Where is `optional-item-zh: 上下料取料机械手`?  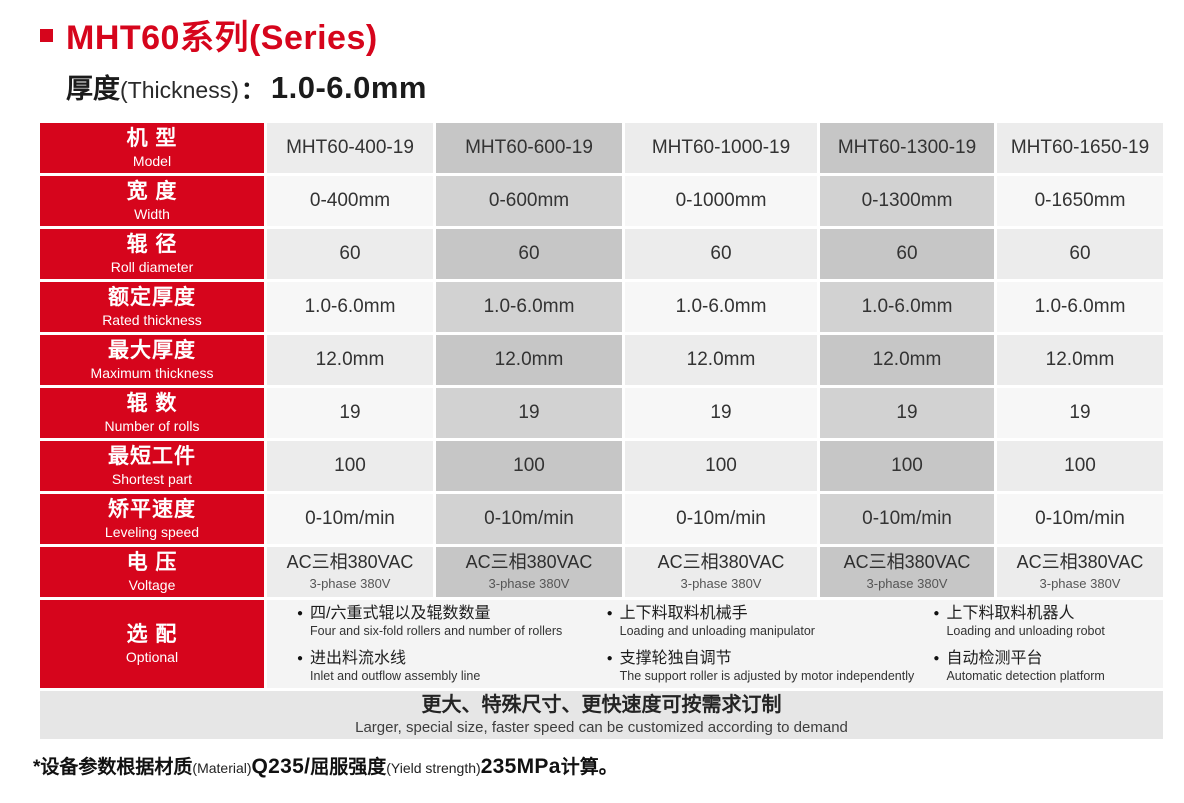 optional-item-zh: 上下料取料机械手 is located at coordinates (683, 614).